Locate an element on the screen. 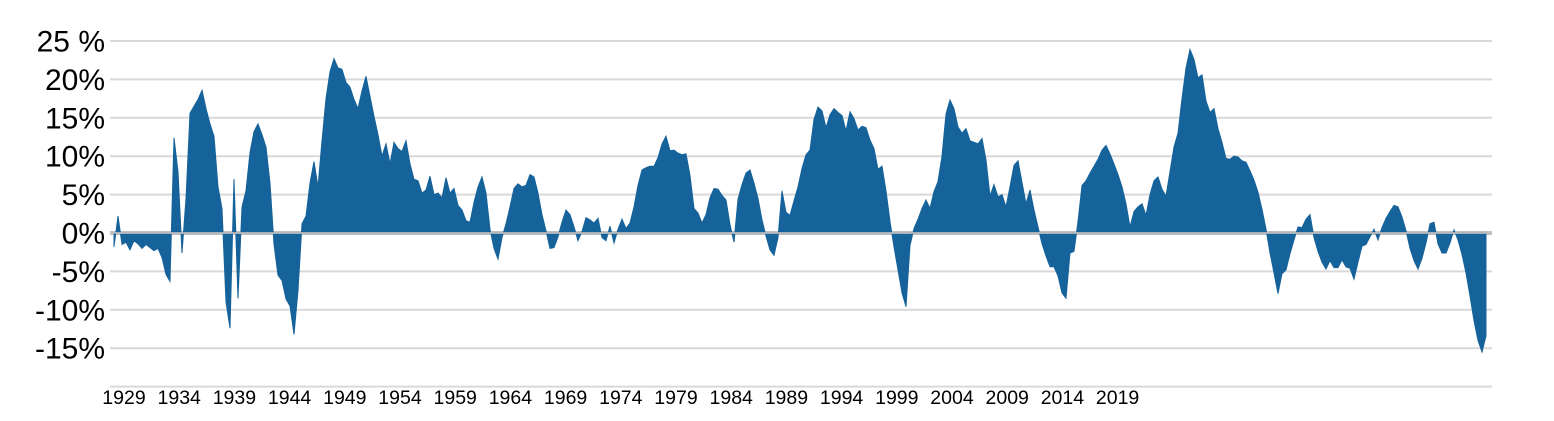 The image size is (1554, 421). x-axis-tick-label: 1969 is located at coordinates (565, 398).